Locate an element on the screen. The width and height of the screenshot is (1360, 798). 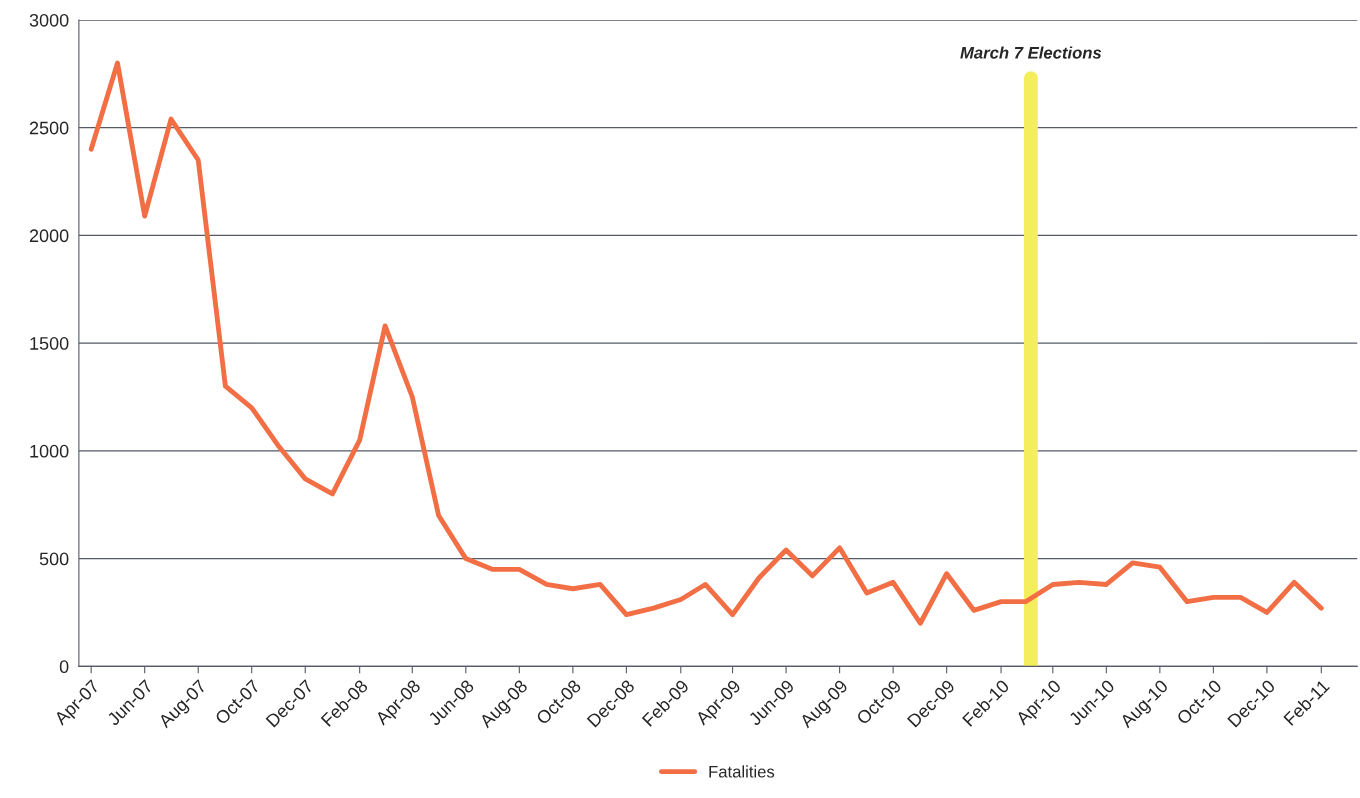
y-tick-label: 3000 is located at coordinates (49, 20).